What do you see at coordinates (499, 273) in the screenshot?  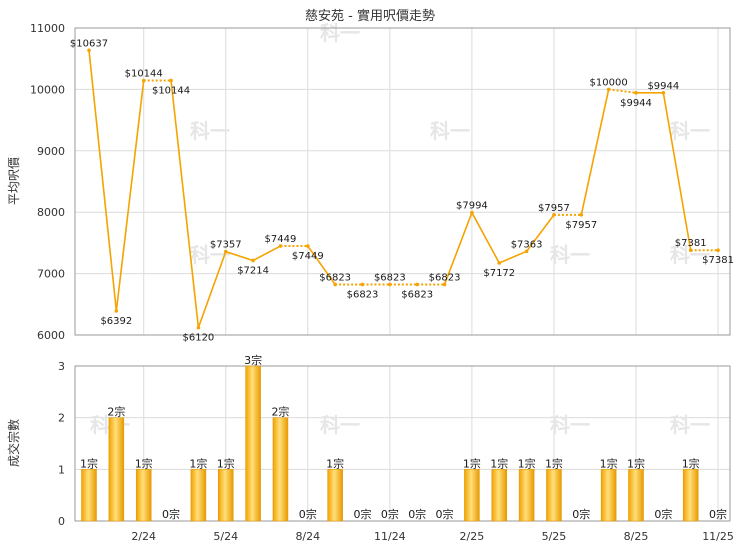 I see `price-data-label: $7172` at bounding box center [499, 273].